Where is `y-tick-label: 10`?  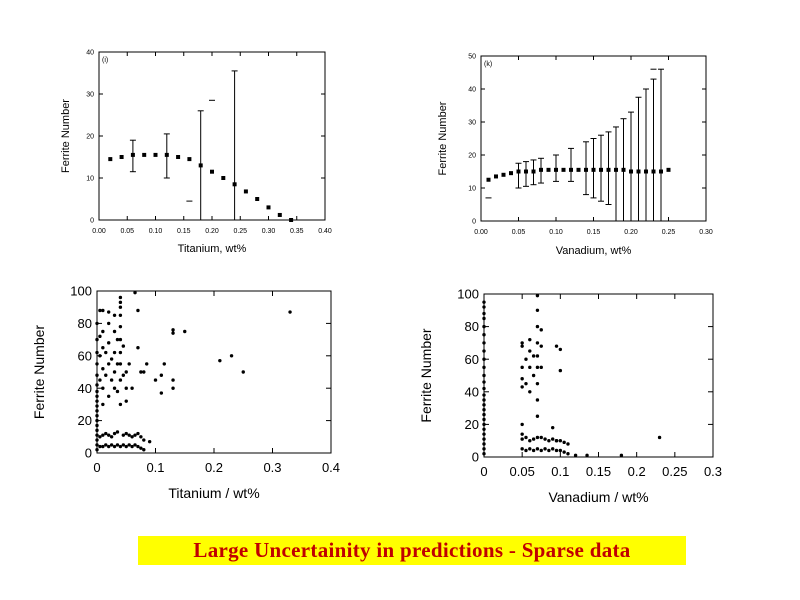 y-tick-label: 10 is located at coordinates (90, 178).